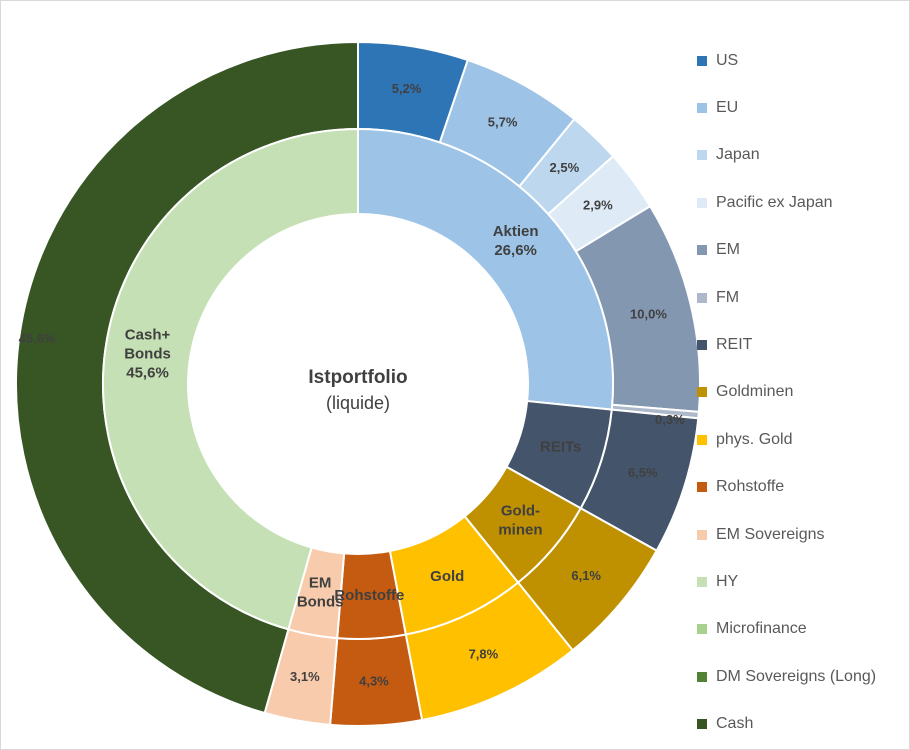 This screenshot has width=910, height=750. What do you see at coordinates (357, 377) in the screenshot?
I see `center-title: Istportfolio` at bounding box center [357, 377].